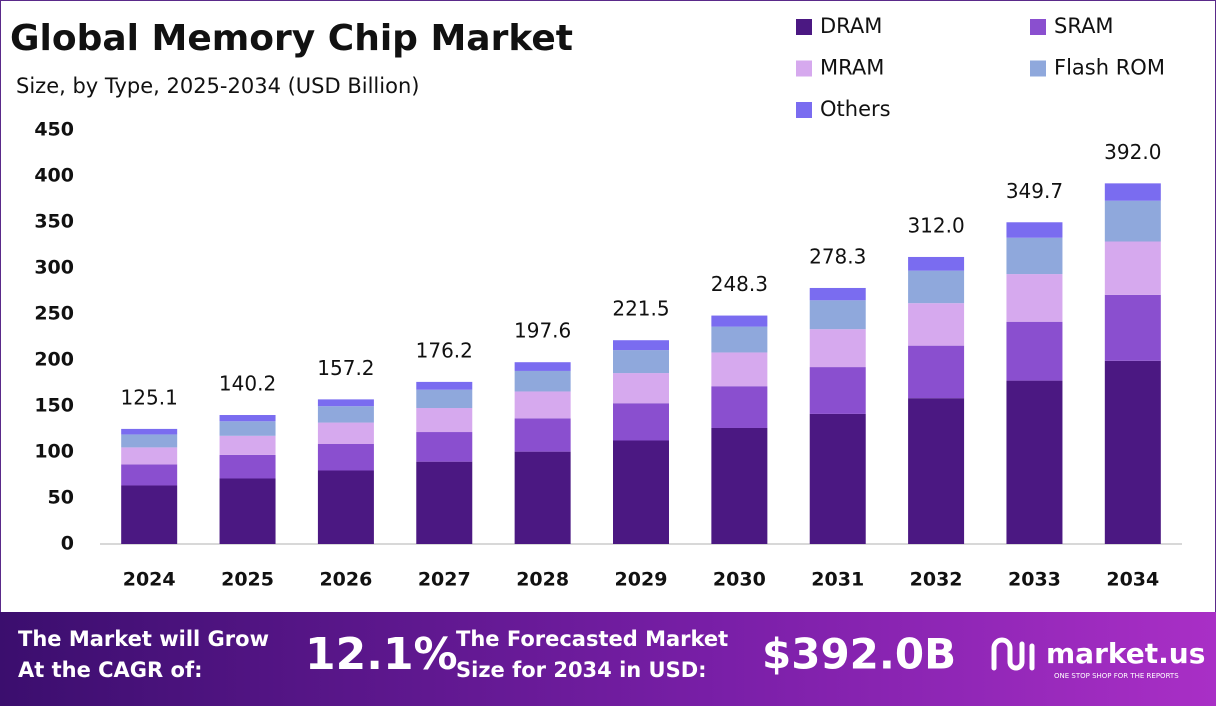 The height and width of the screenshot is (706, 1216). I want to click on total-label: 392.0, so click(1132, 152).